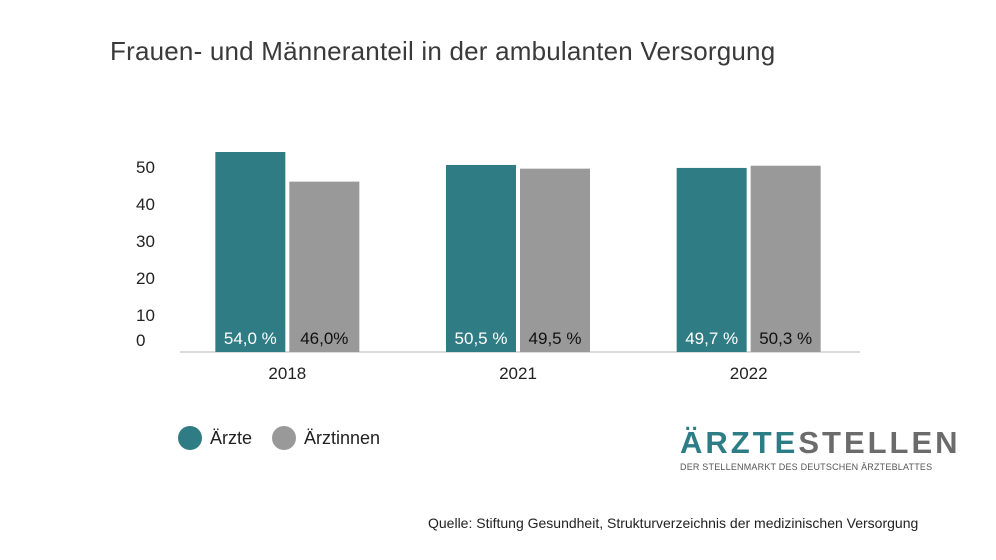  I want to click on y-tick-label: 30, so click(145, 241).